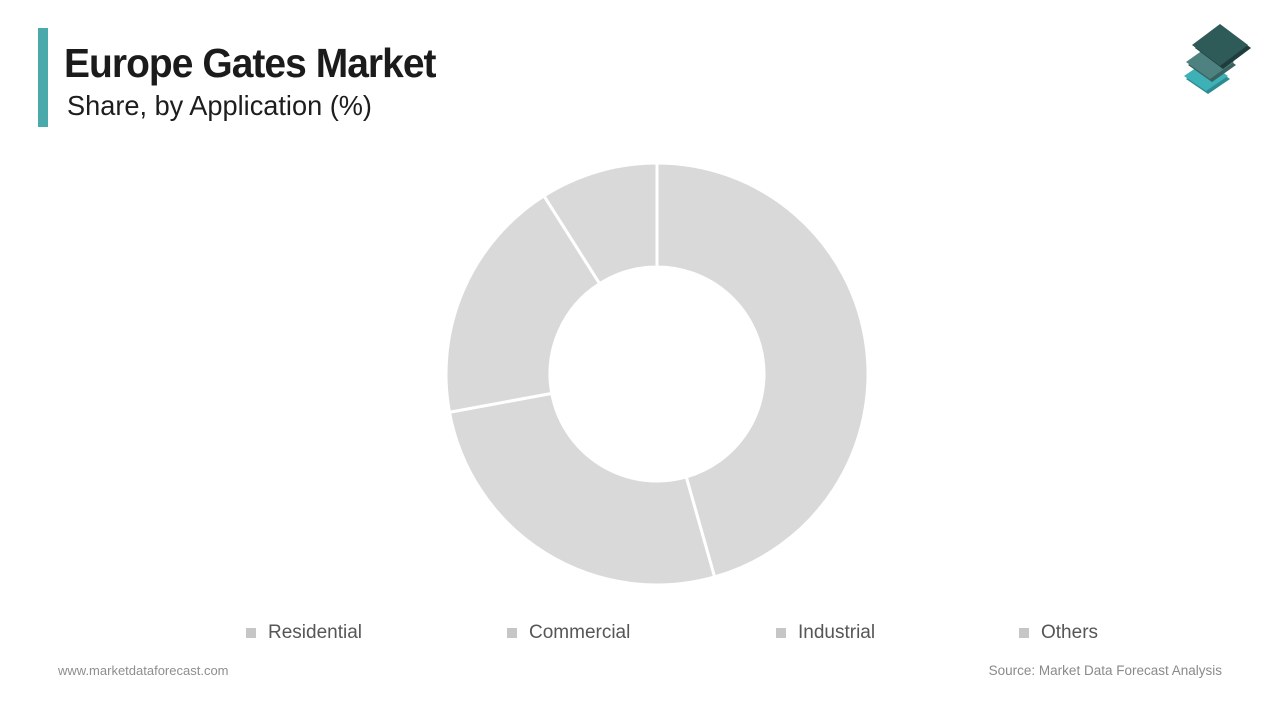 The height and width of the screenshot is (720, 1280). I want to click on market-data-forecast-logo-icon, so click(1217, 57).